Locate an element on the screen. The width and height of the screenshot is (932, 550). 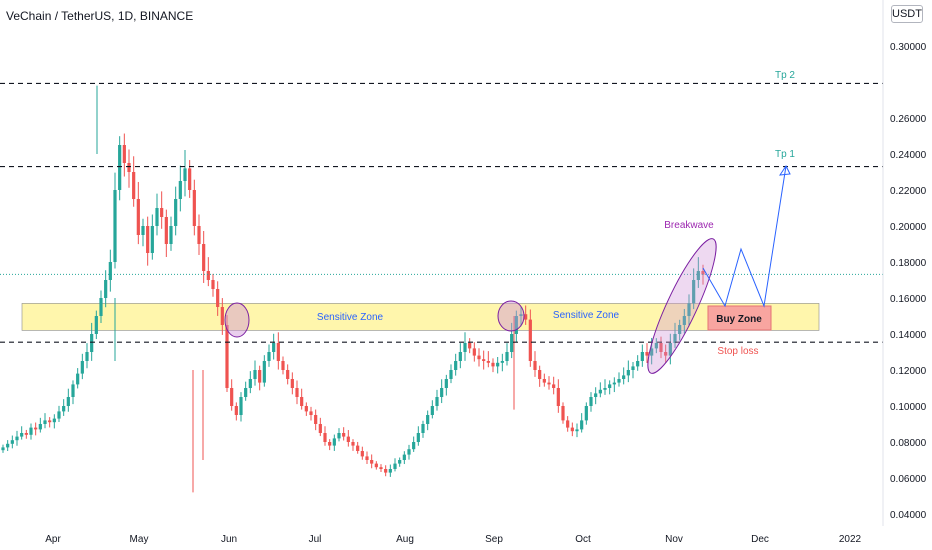
y-tick-label: 0.10000 is located at coordinates (908, 407).